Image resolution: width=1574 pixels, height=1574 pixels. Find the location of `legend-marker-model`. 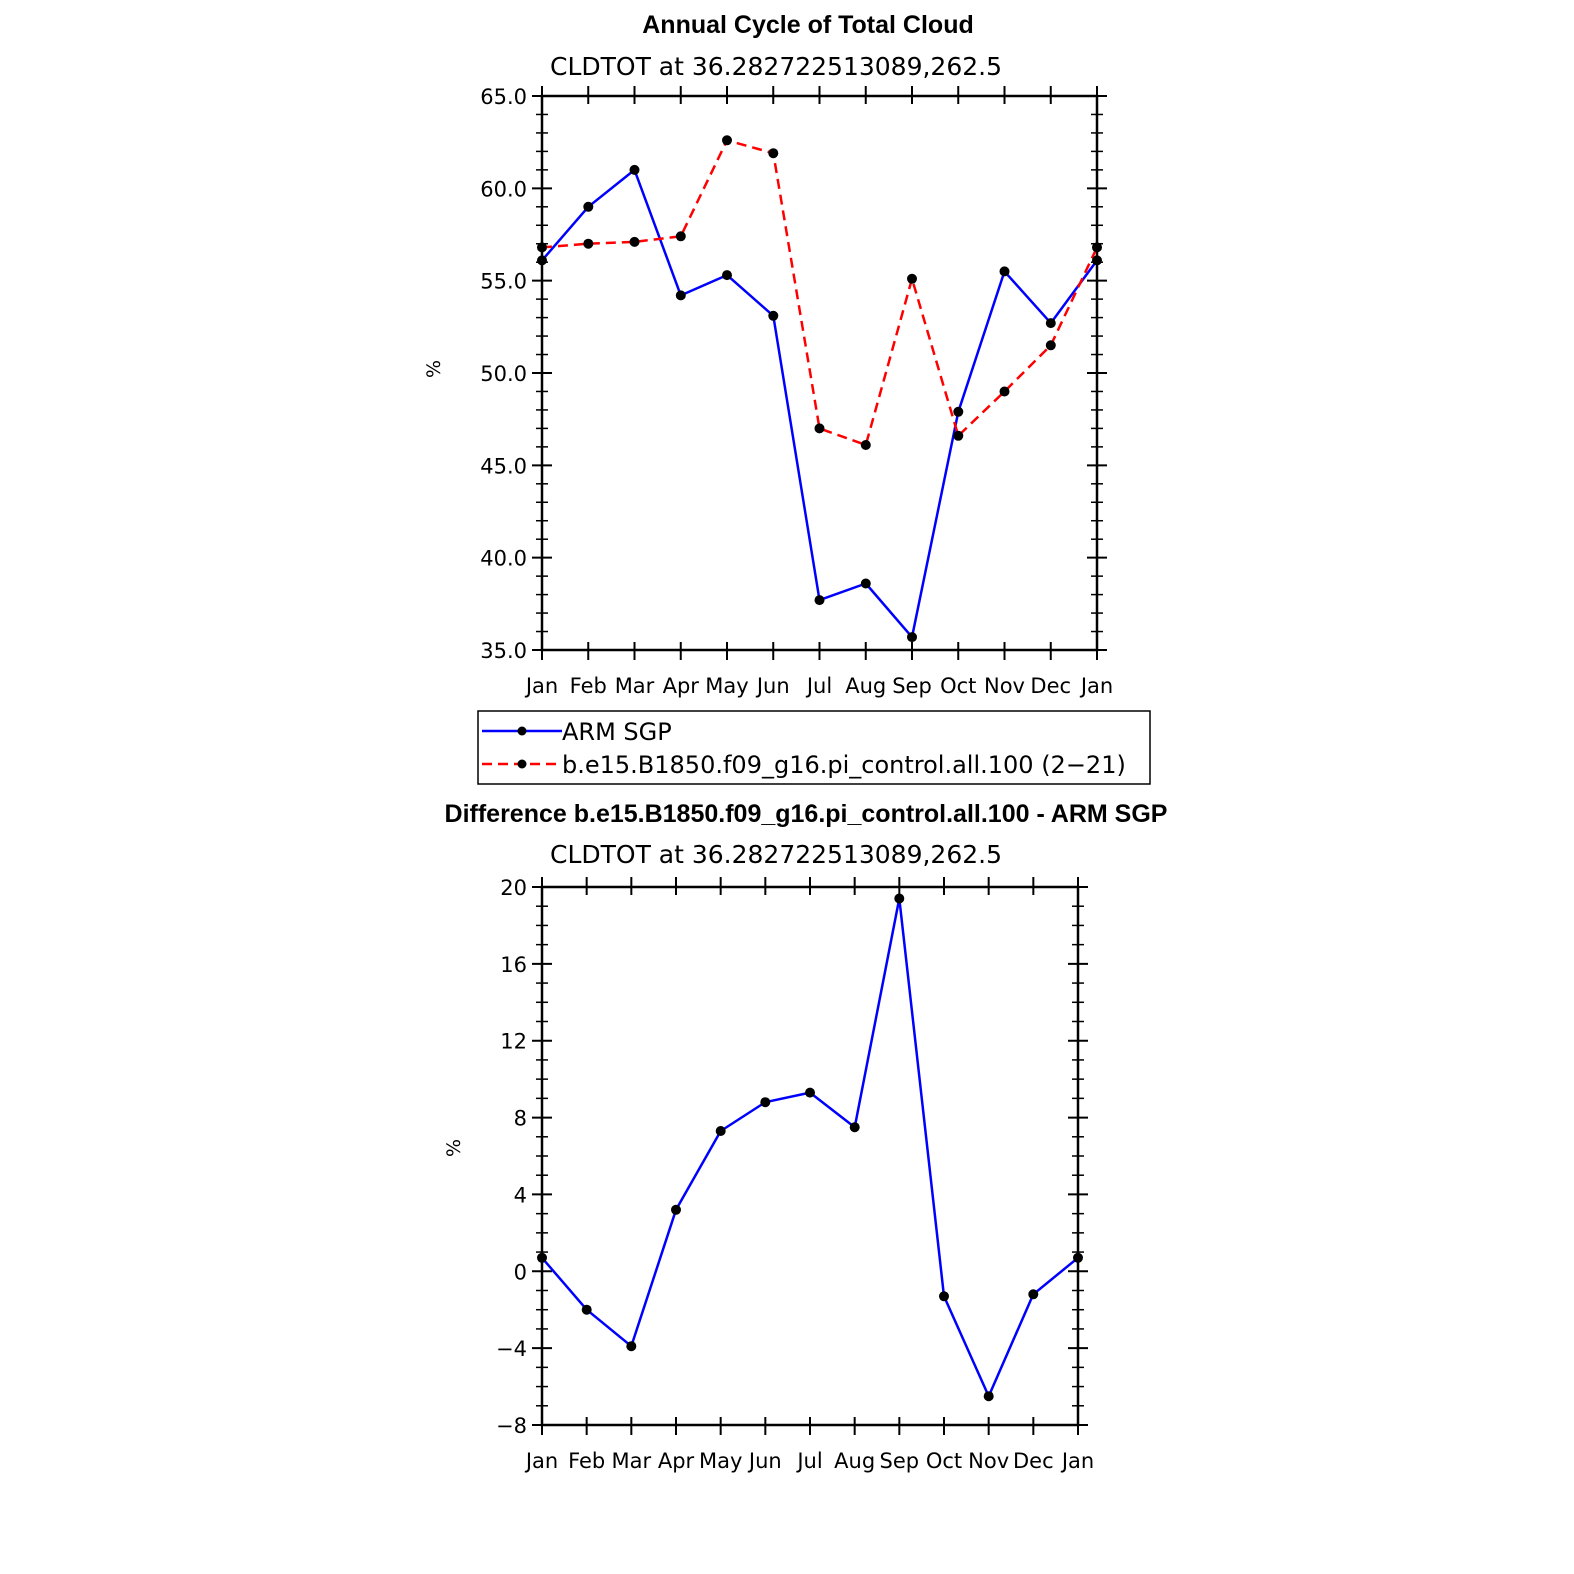

legend-marker-model is located at coordinates (522, 764).